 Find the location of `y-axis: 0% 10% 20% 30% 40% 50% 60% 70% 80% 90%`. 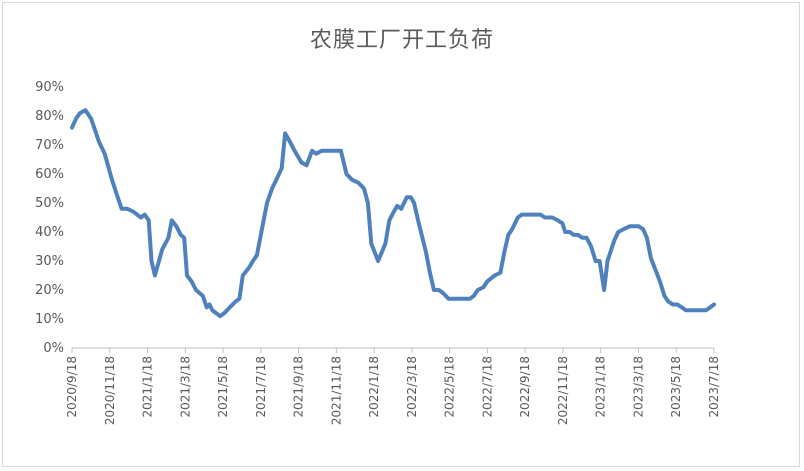

y-axis: 0% 10% 20% 30% 40% 50% 60% 70% 80% 90% is located at coordinates (49, 218).